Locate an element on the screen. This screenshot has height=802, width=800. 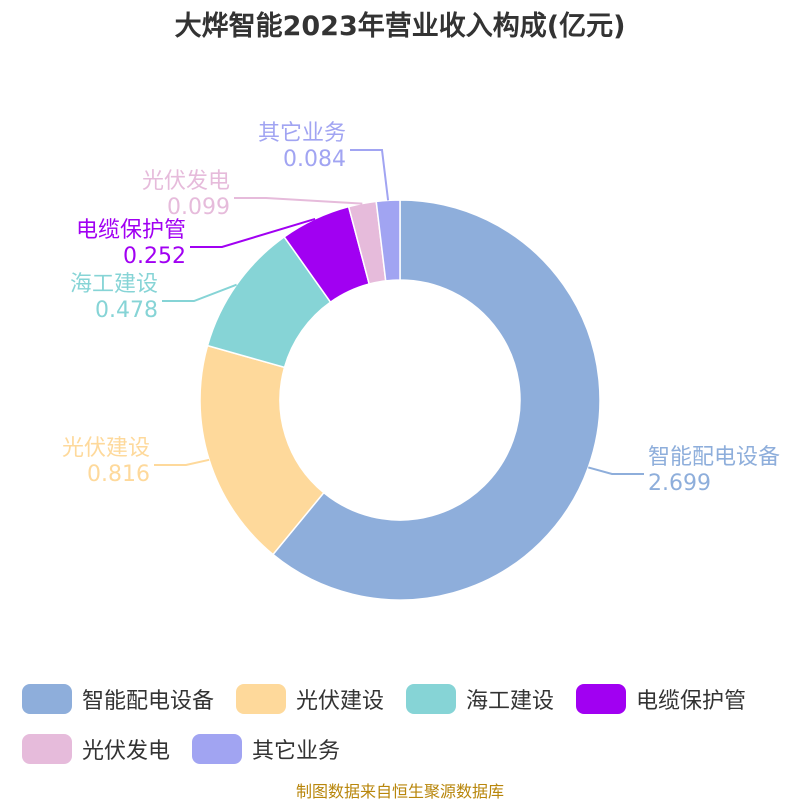
legend-label: 智能配电设备 is located at coordinates (148, 701).